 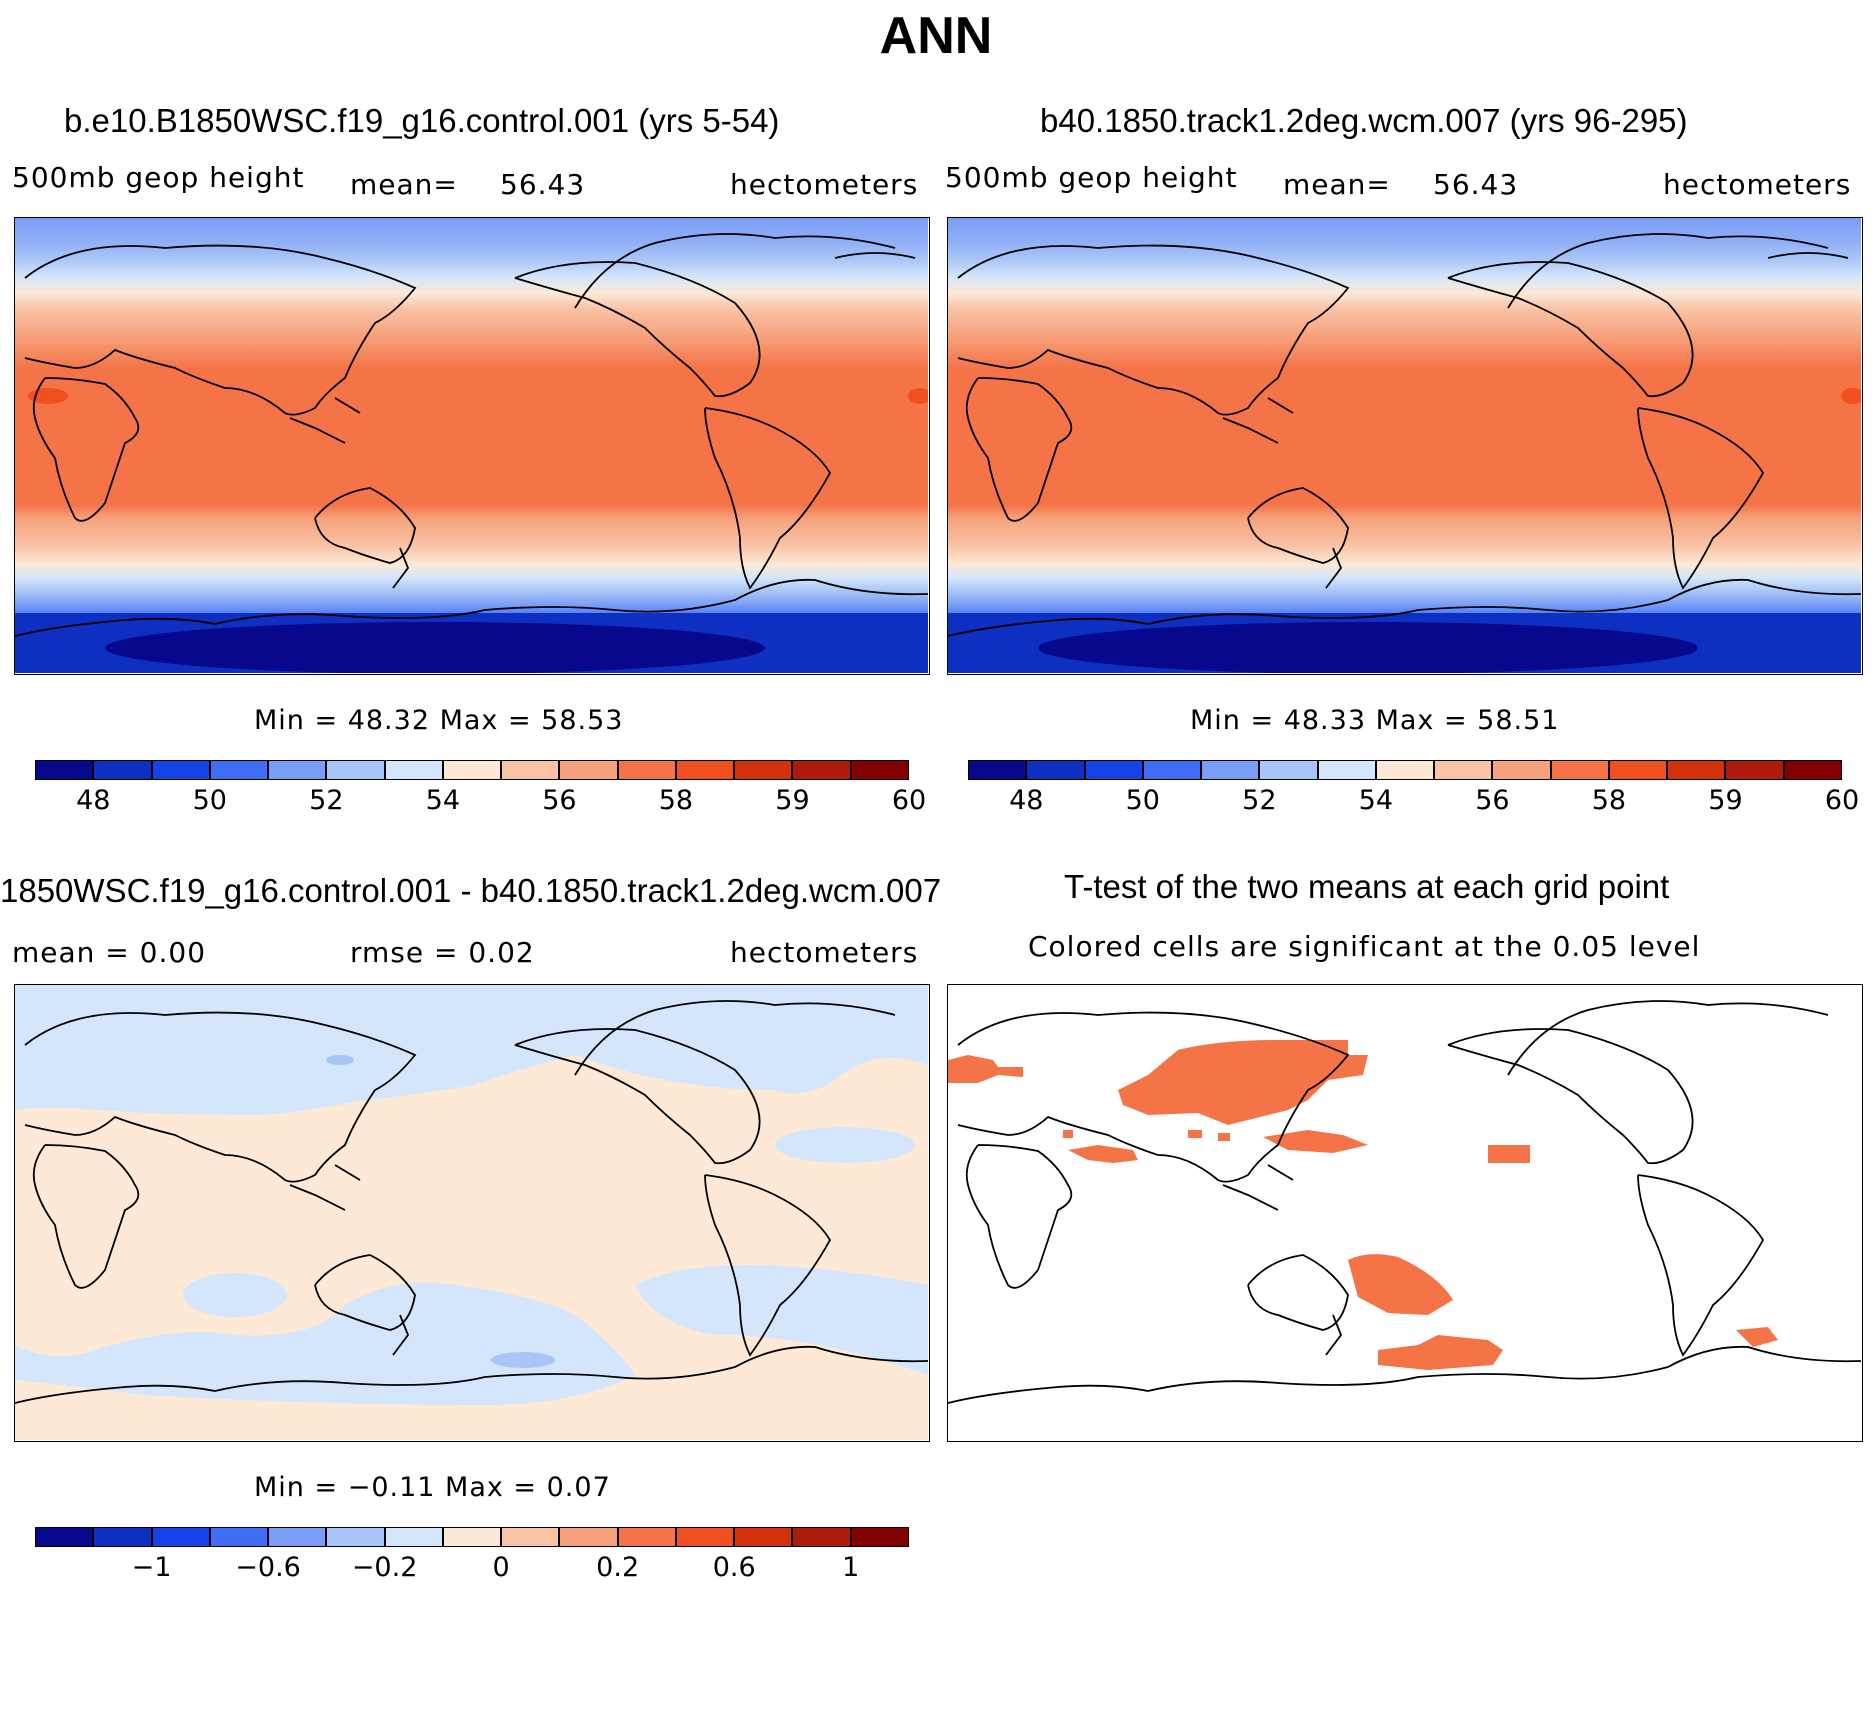 What do you see at coordinates (472, 1569) in the screenshot?
I see `colorbar-ticks: −1 −0.6 −0.2 0 0.2 0.6 1` at bounding box center [472, 1569].